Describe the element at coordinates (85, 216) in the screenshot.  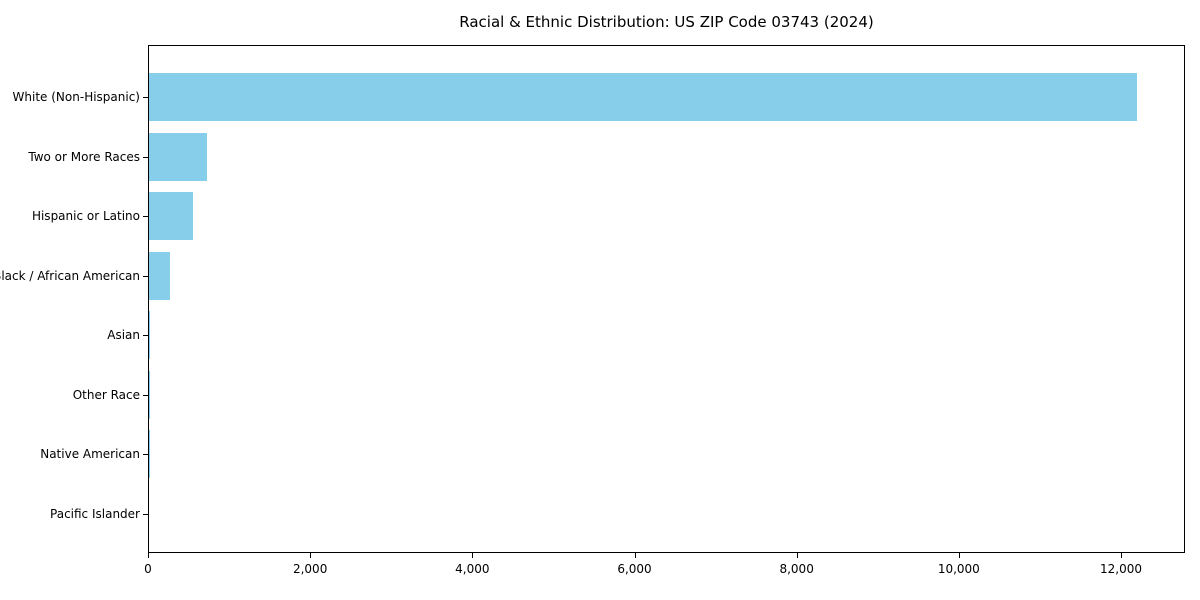
I see `y-axis-label: Hispanic or Latino` at that location.